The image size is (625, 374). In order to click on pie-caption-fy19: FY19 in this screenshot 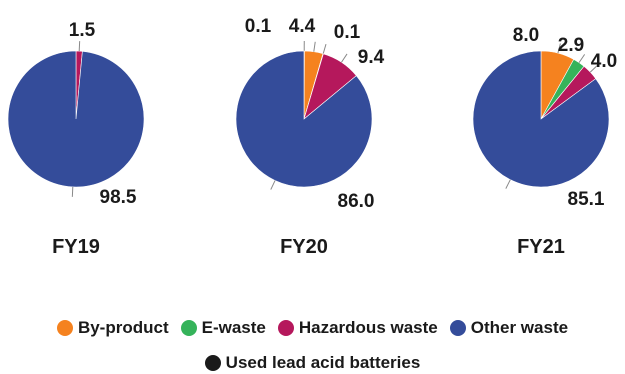, I will do `click(76, 247)`.